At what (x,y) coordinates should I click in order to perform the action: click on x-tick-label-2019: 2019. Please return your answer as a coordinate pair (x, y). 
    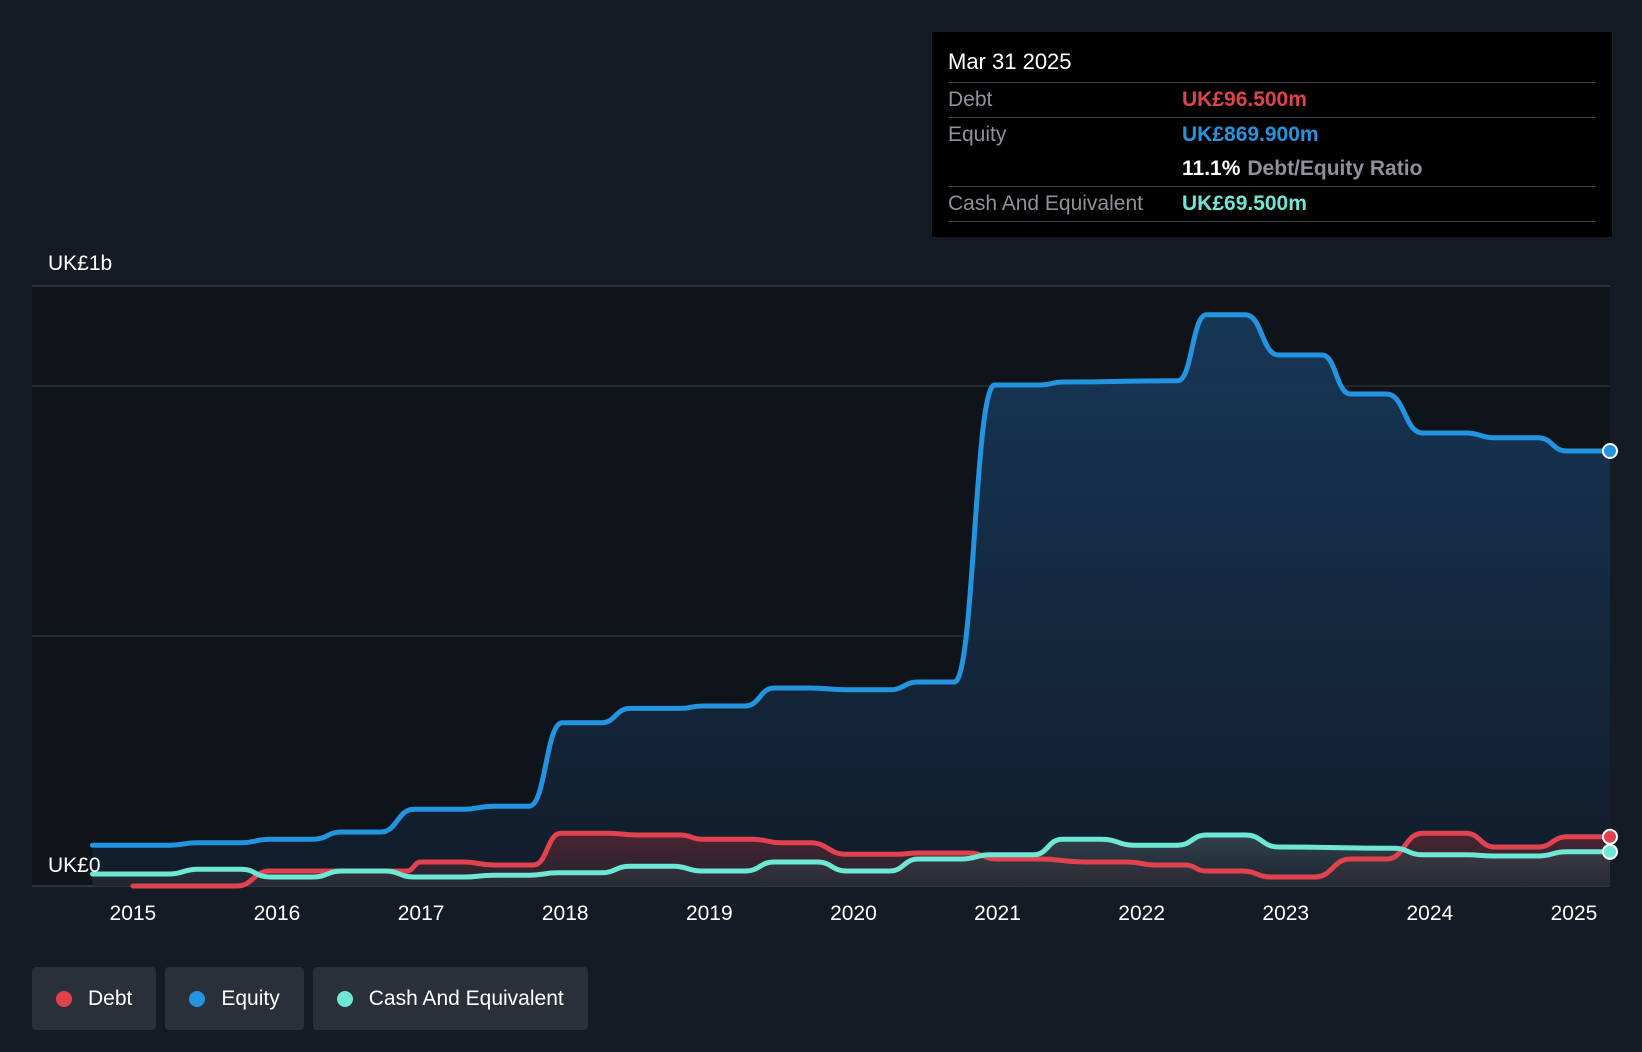
    Looking at the image, I should click on (709, 913).